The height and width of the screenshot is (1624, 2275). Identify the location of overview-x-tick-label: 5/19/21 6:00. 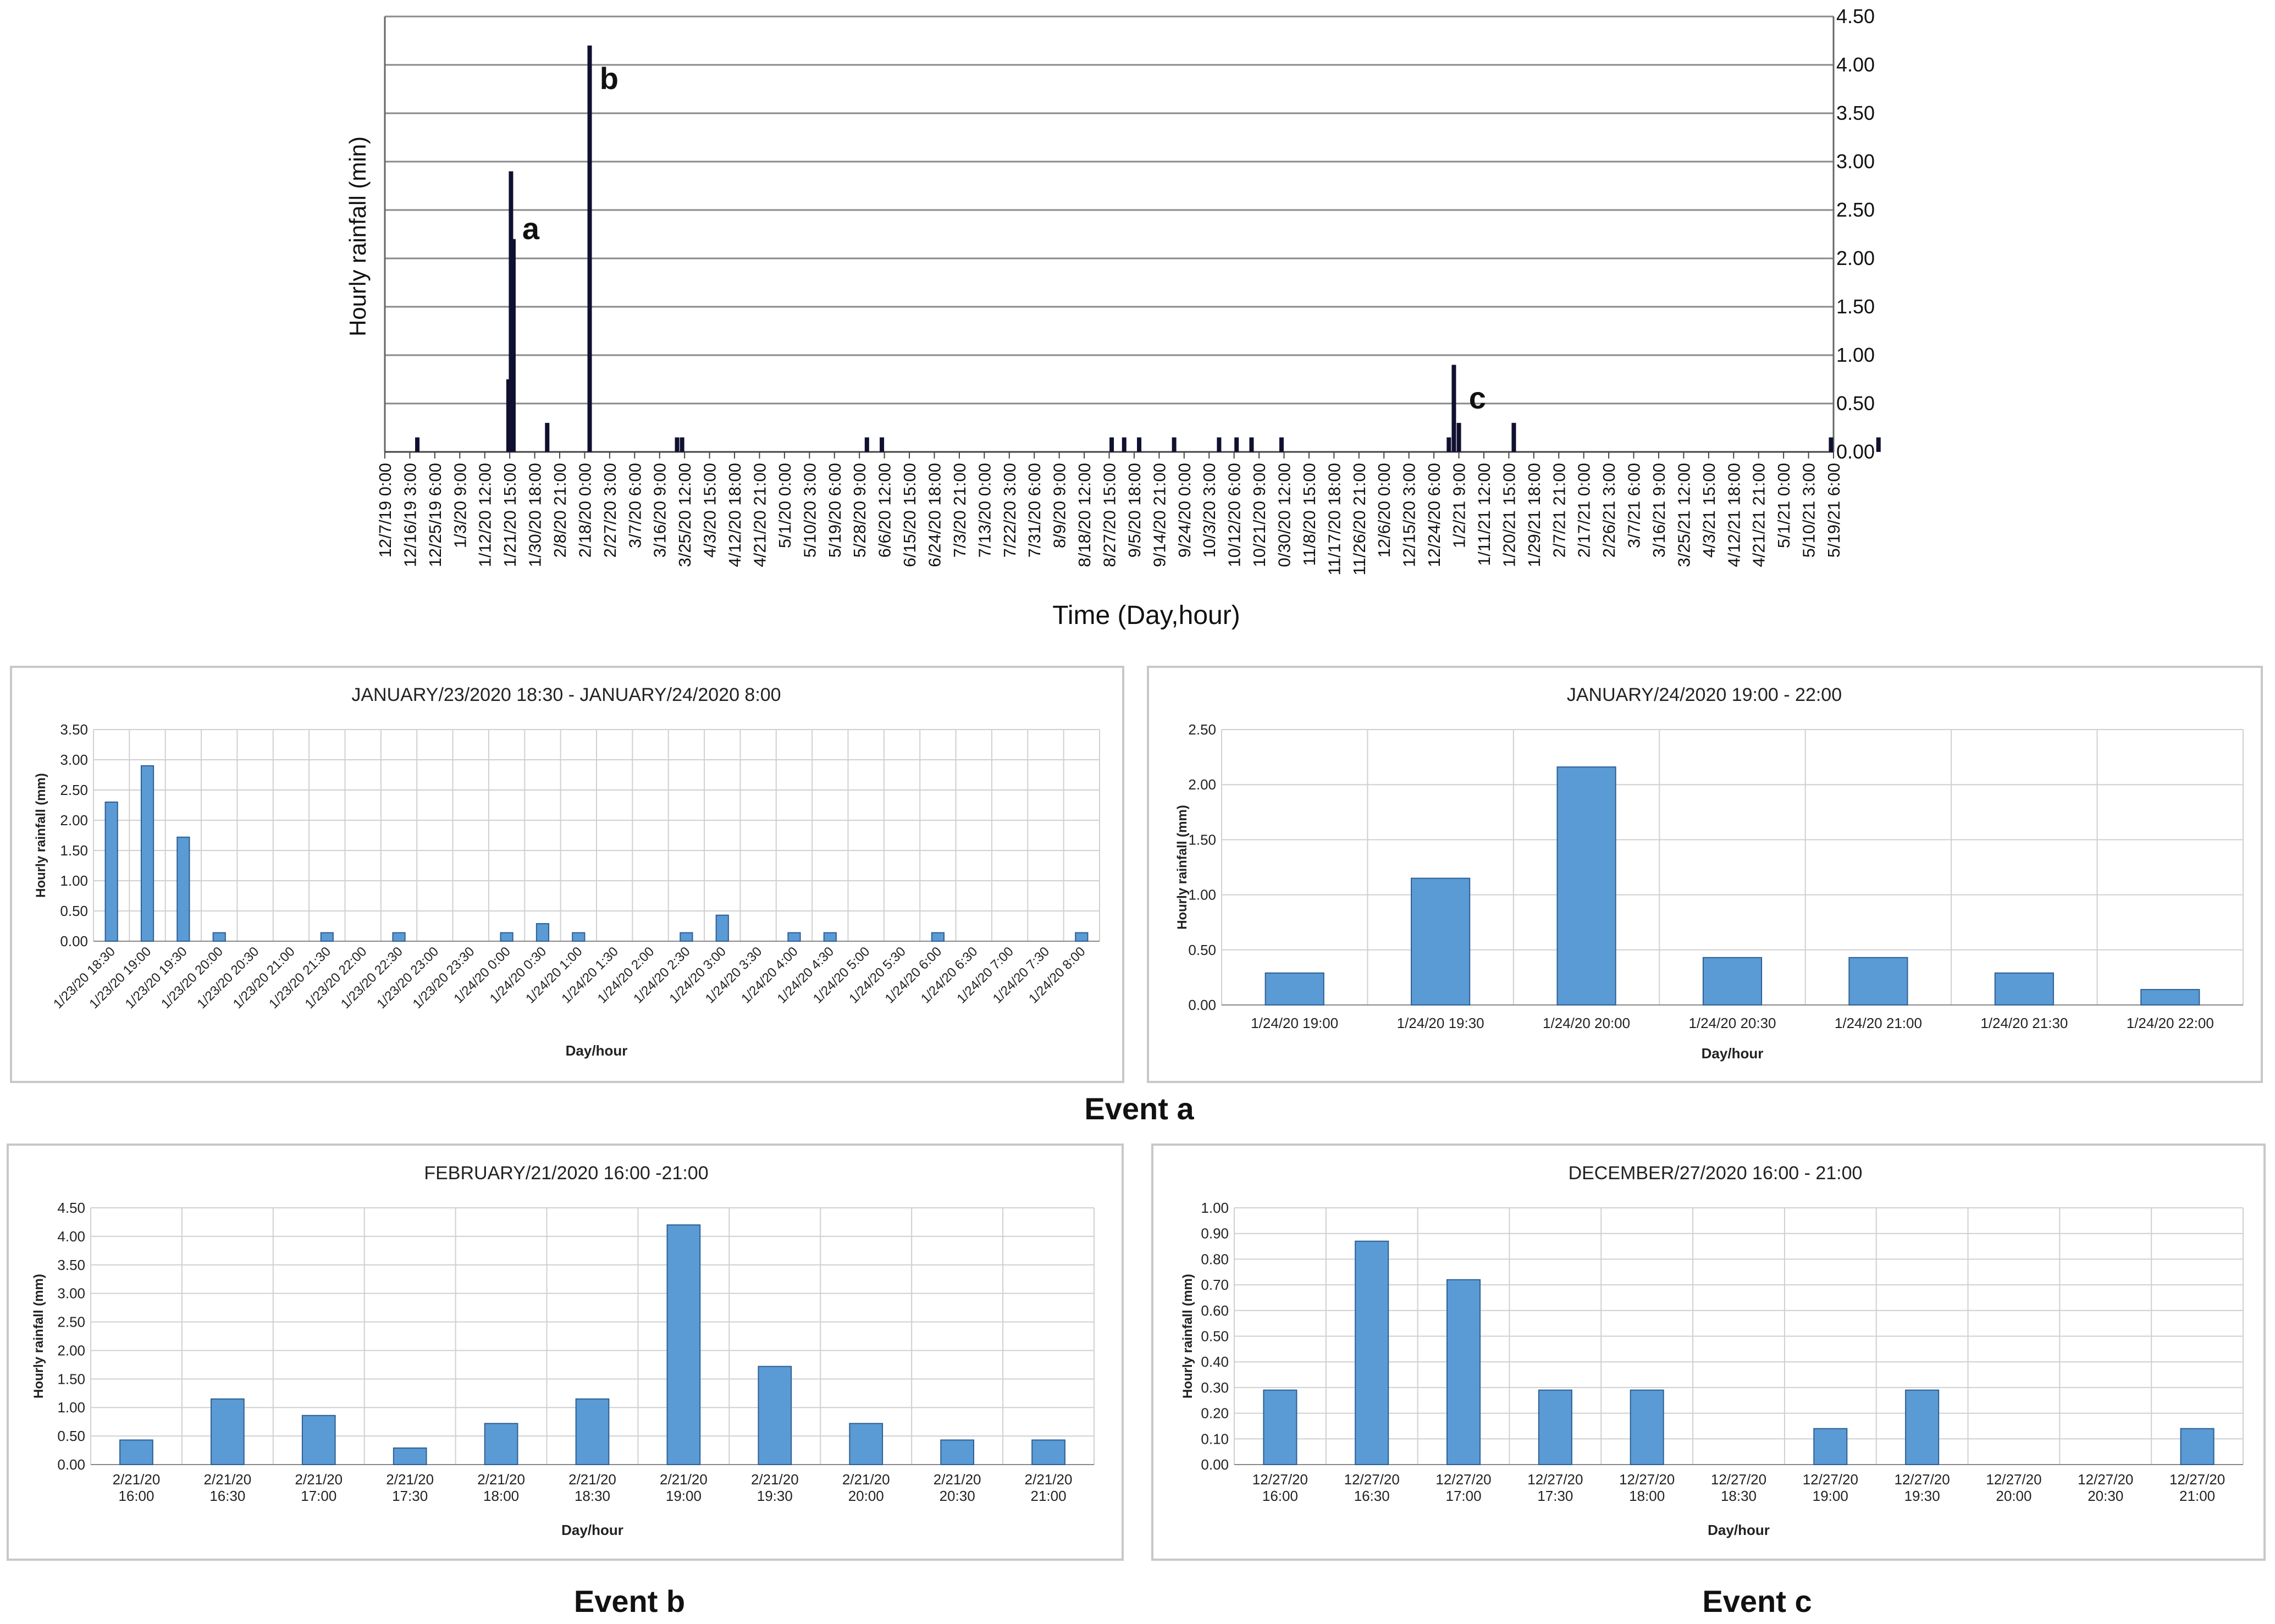
(1834, 510).